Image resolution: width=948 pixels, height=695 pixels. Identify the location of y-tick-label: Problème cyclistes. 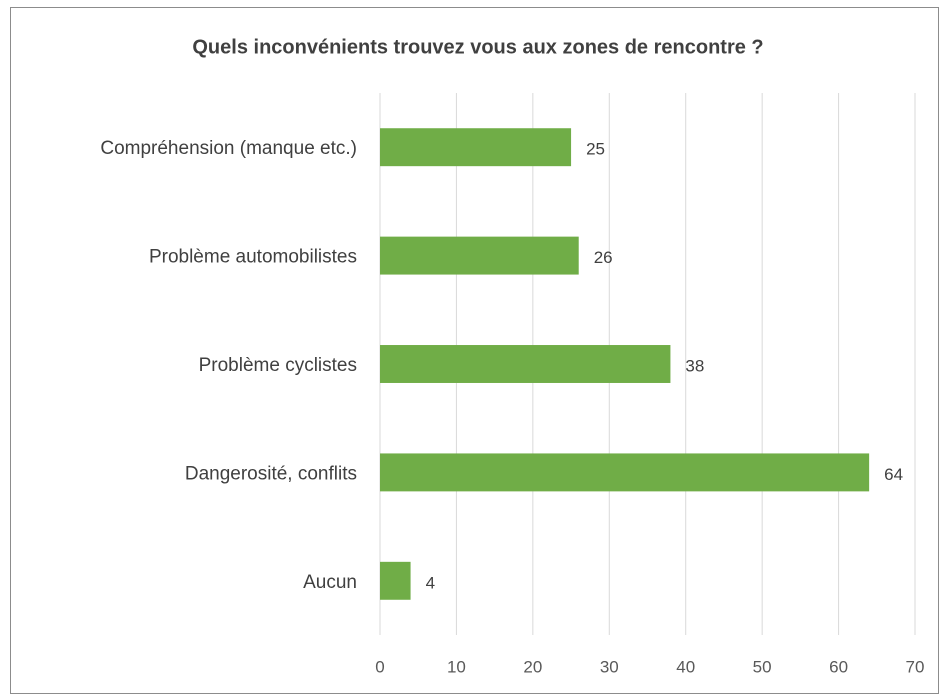
(278, 365).